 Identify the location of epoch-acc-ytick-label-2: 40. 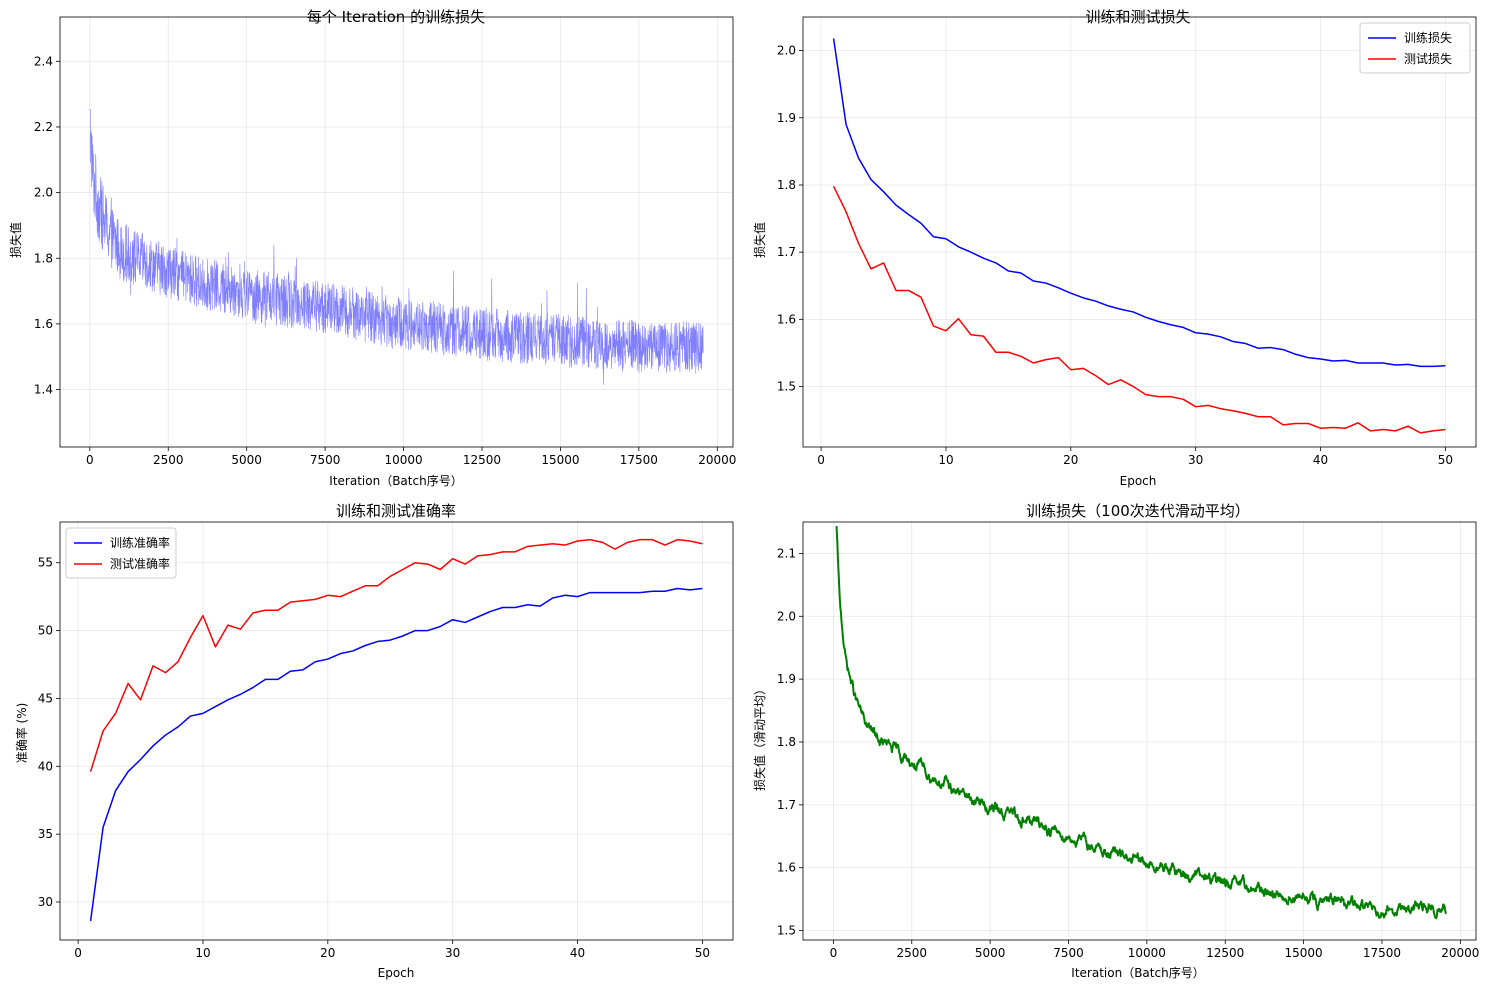
(45, 766).